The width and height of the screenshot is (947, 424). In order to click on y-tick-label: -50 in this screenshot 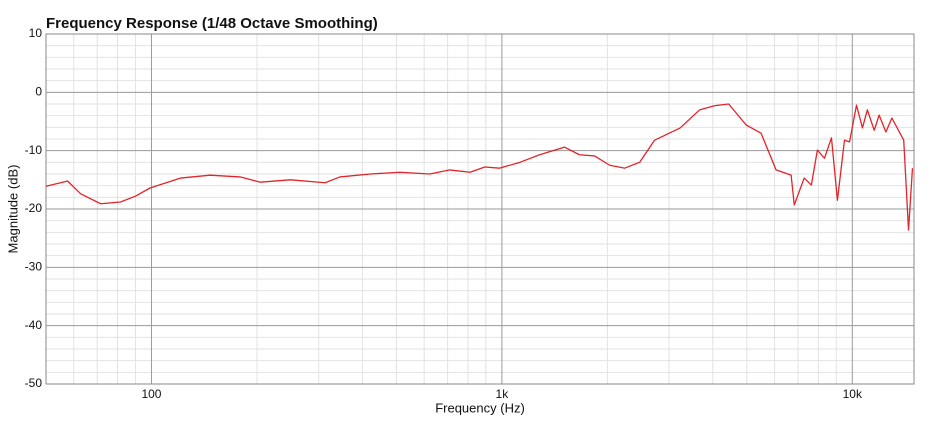, I will do `click(34, 383)`.